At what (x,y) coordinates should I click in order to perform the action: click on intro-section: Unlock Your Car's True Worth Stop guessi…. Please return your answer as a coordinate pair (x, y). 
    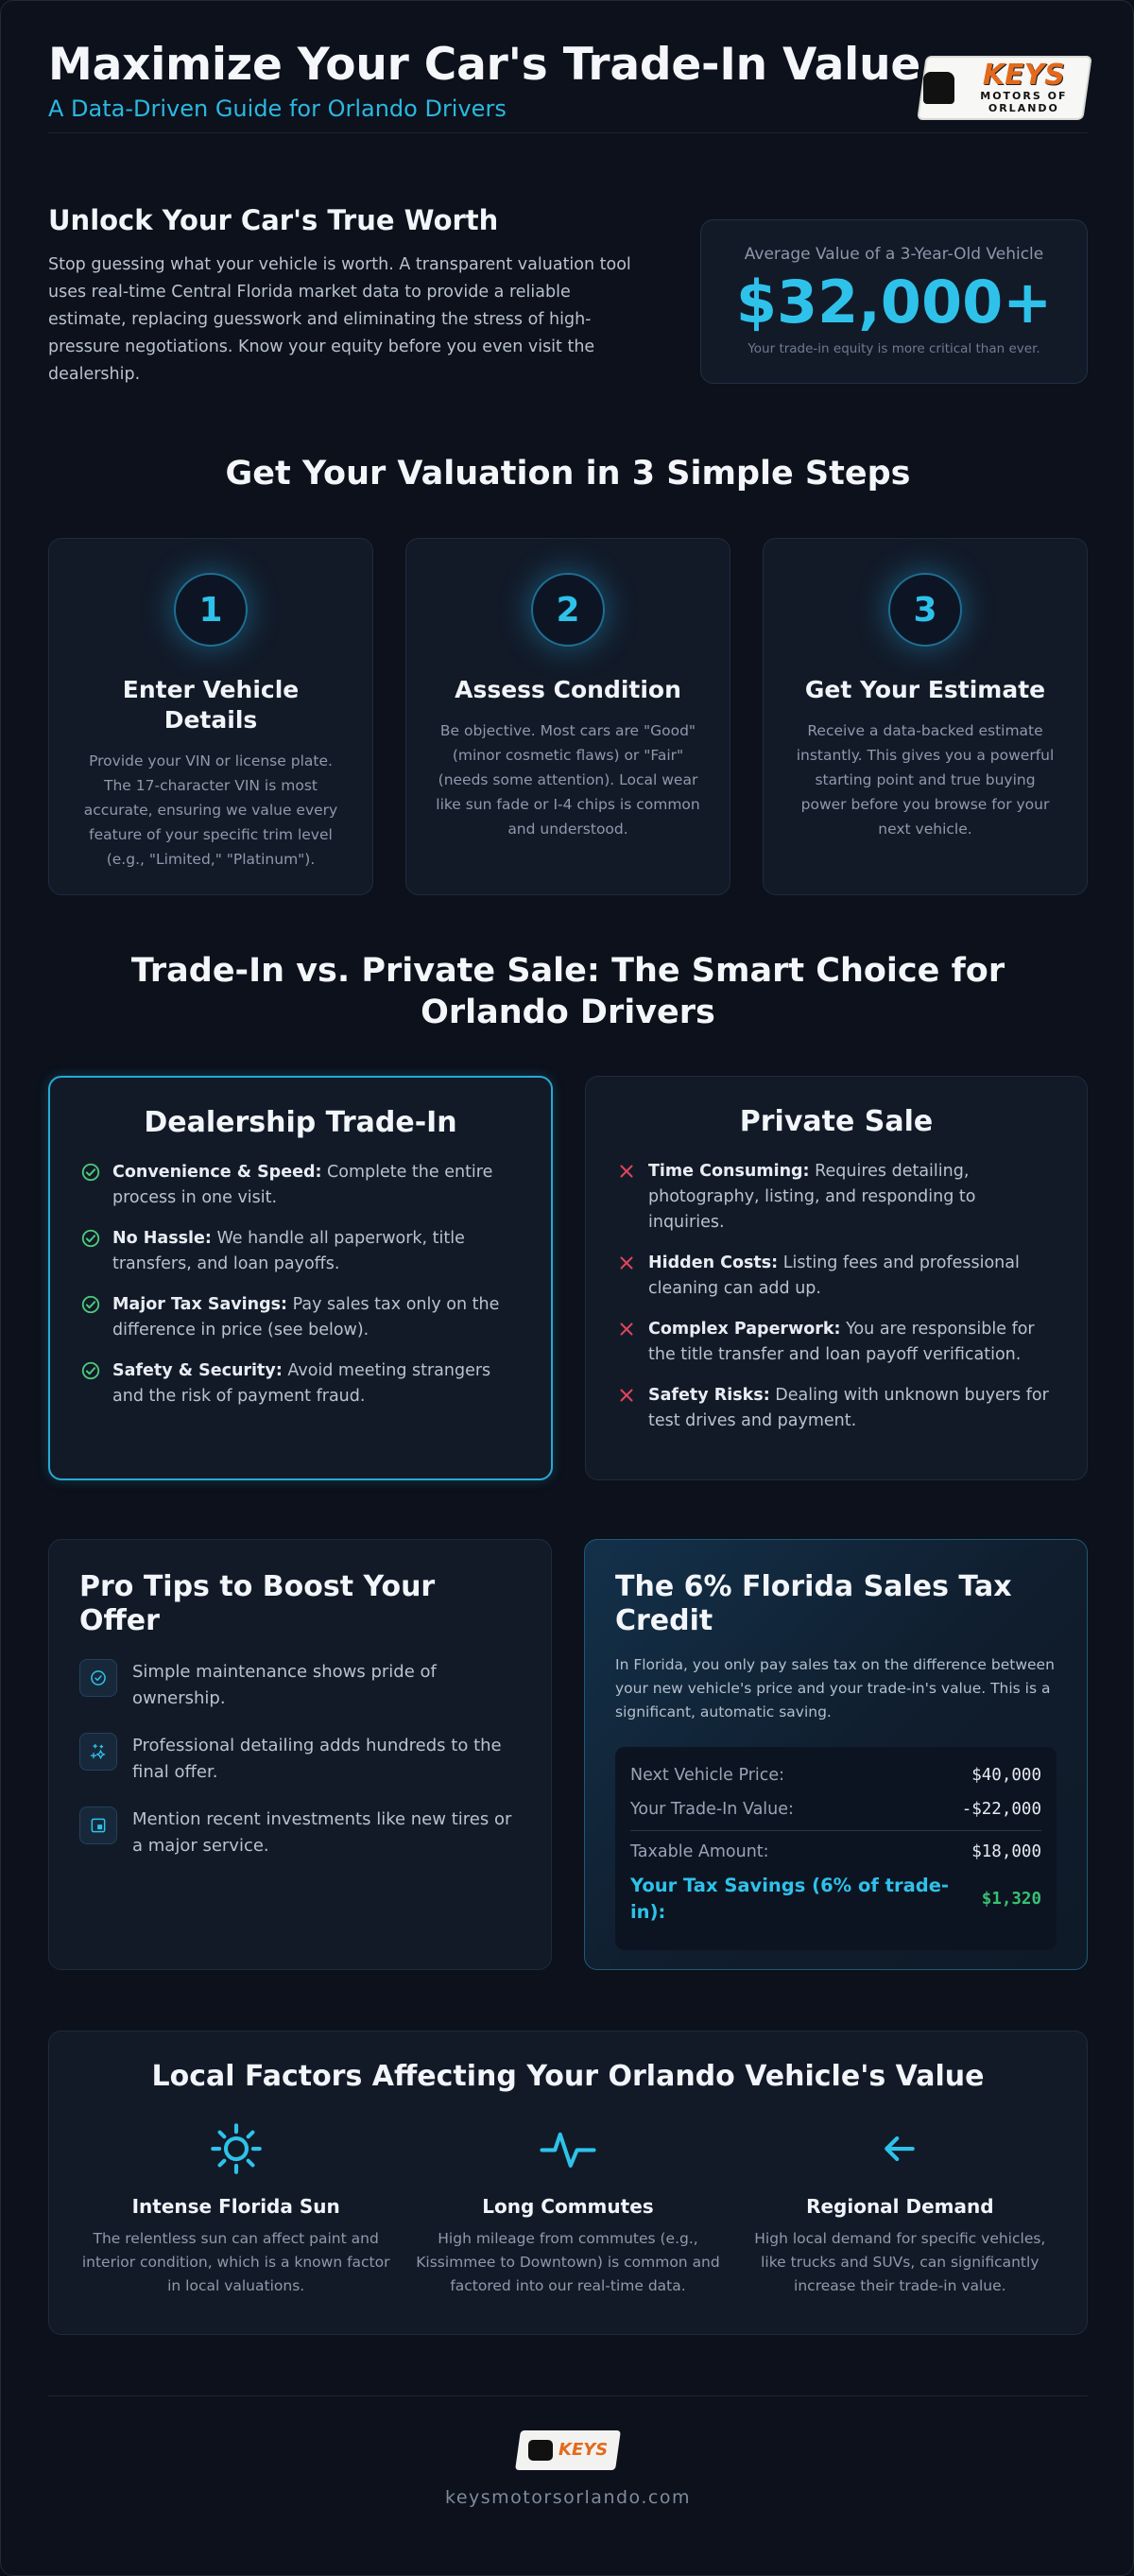
    Looking at the image, I should click on (568, 299).